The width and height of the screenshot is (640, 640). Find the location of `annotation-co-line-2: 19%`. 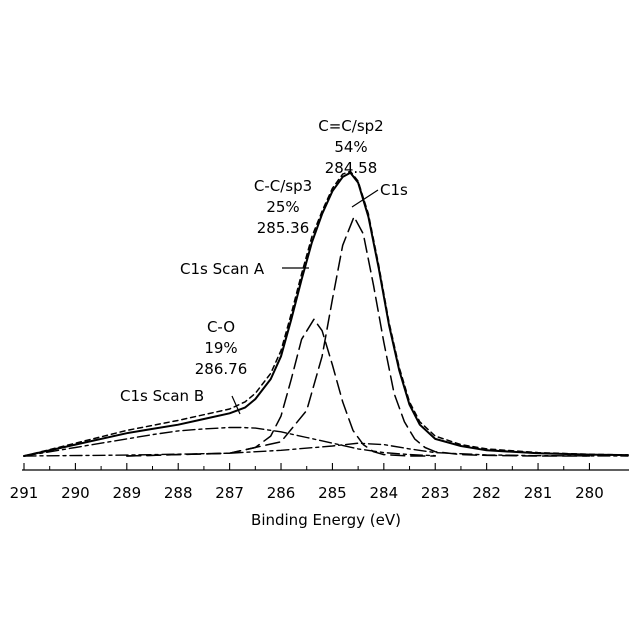

annotation-co-line-2: 19% is located at coordinates (220, 348).